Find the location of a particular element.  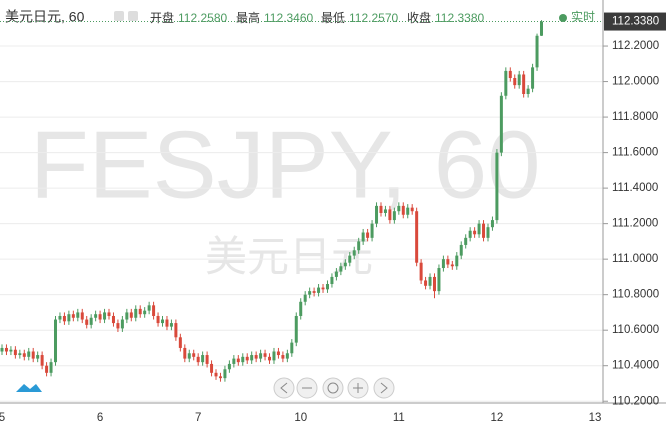

y-tick-label: 110.4000 is located at coordinates (635, 366).